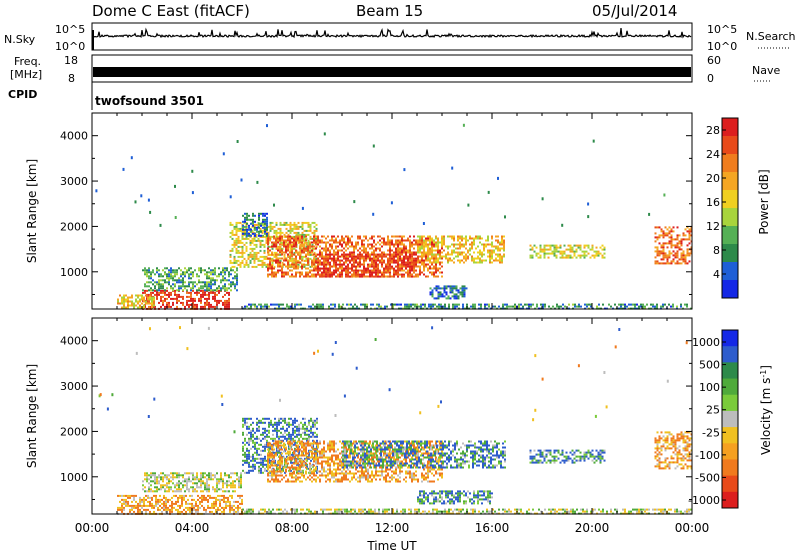  What do you see at coordinates (149, 101) in the screenshot?
I see `cpid-value: twofsound 3501` at bounding box center [149, 101].